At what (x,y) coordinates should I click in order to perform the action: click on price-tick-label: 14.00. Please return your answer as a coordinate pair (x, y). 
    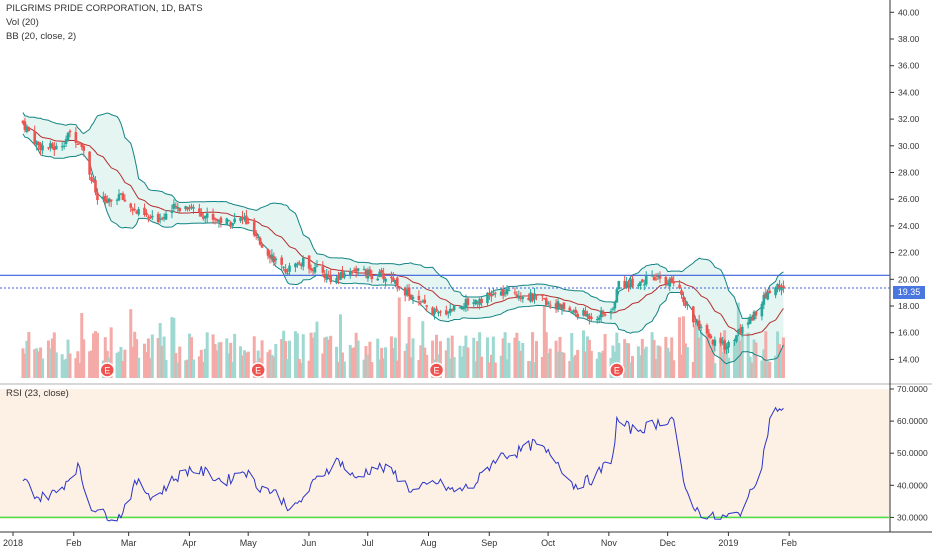
    Looking at the image, I should click on (909, 359).